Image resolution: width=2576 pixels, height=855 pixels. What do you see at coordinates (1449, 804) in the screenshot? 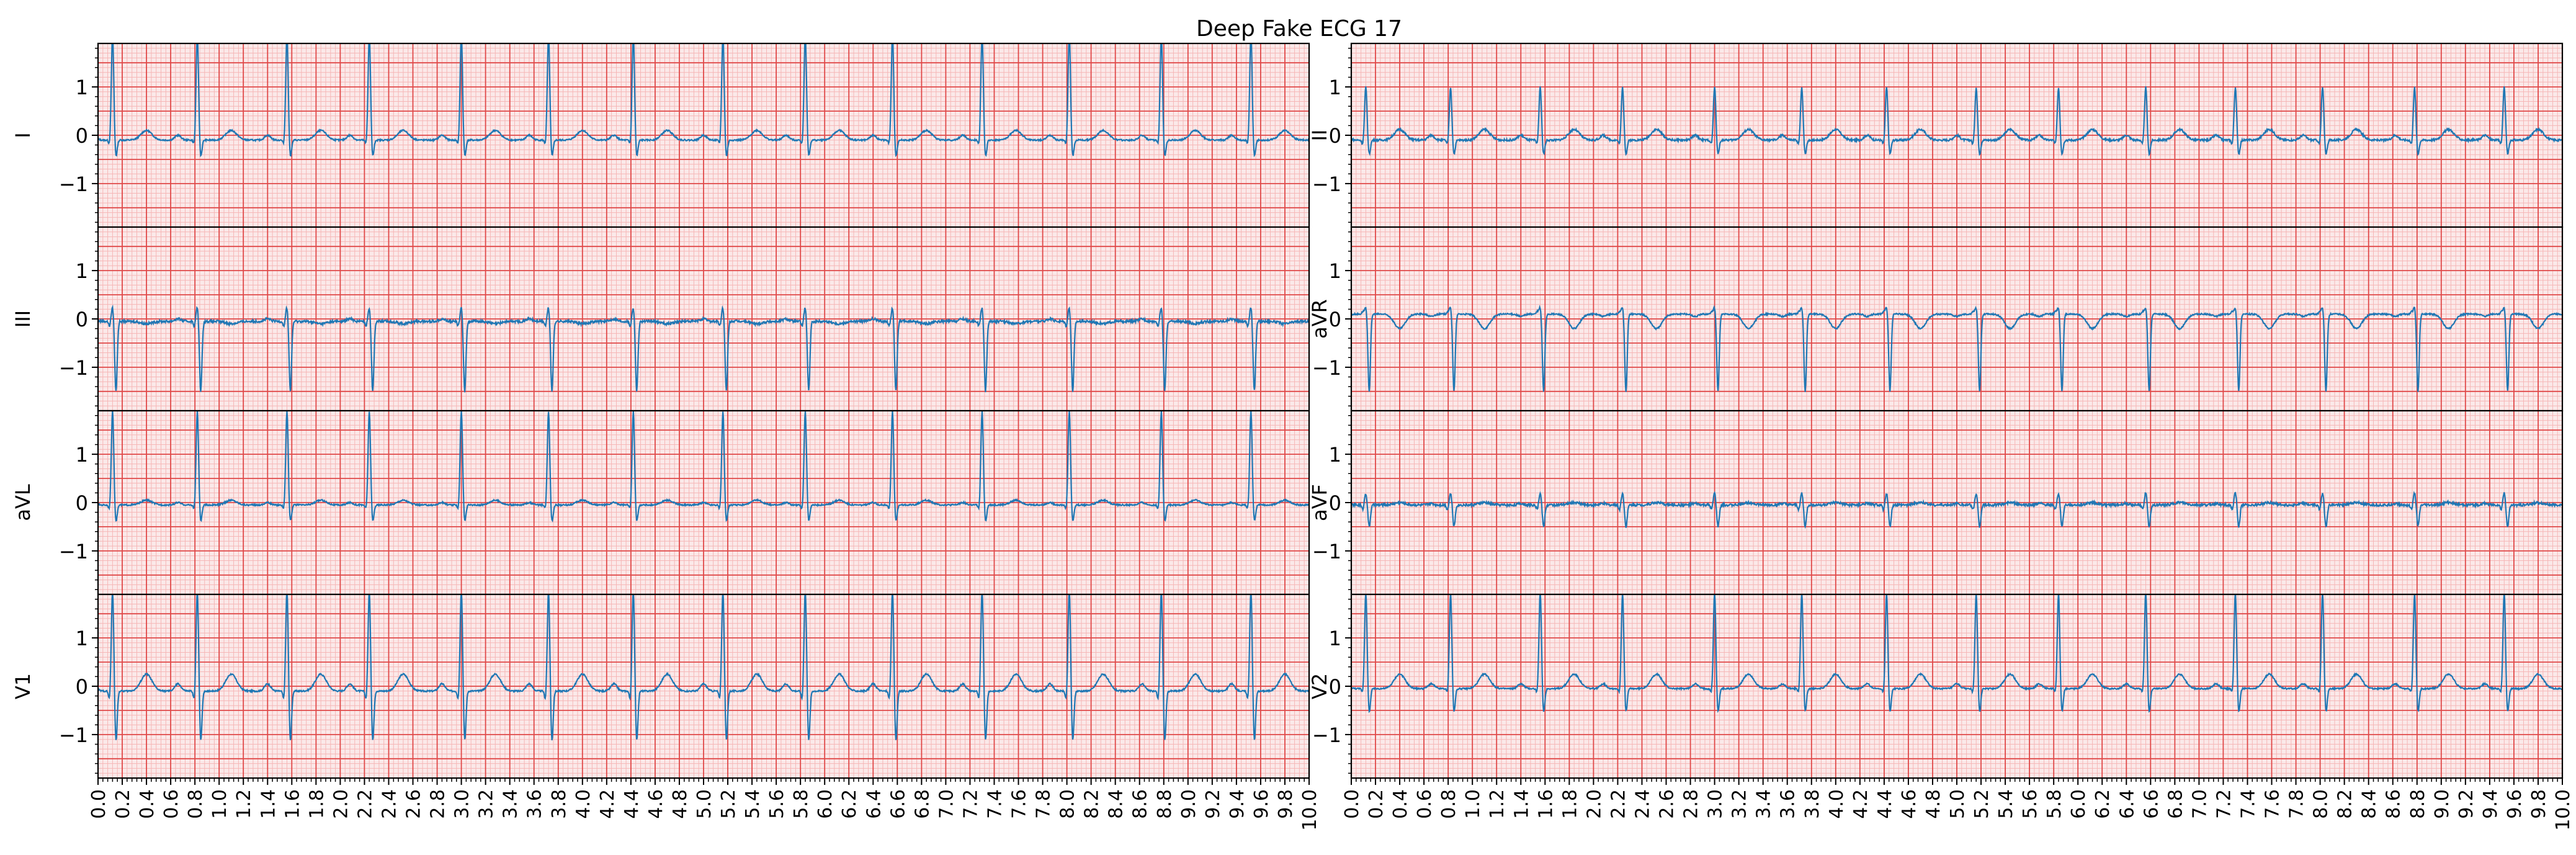
I see `x-tick-label: 0.8` at bounding box center [1449, 804].